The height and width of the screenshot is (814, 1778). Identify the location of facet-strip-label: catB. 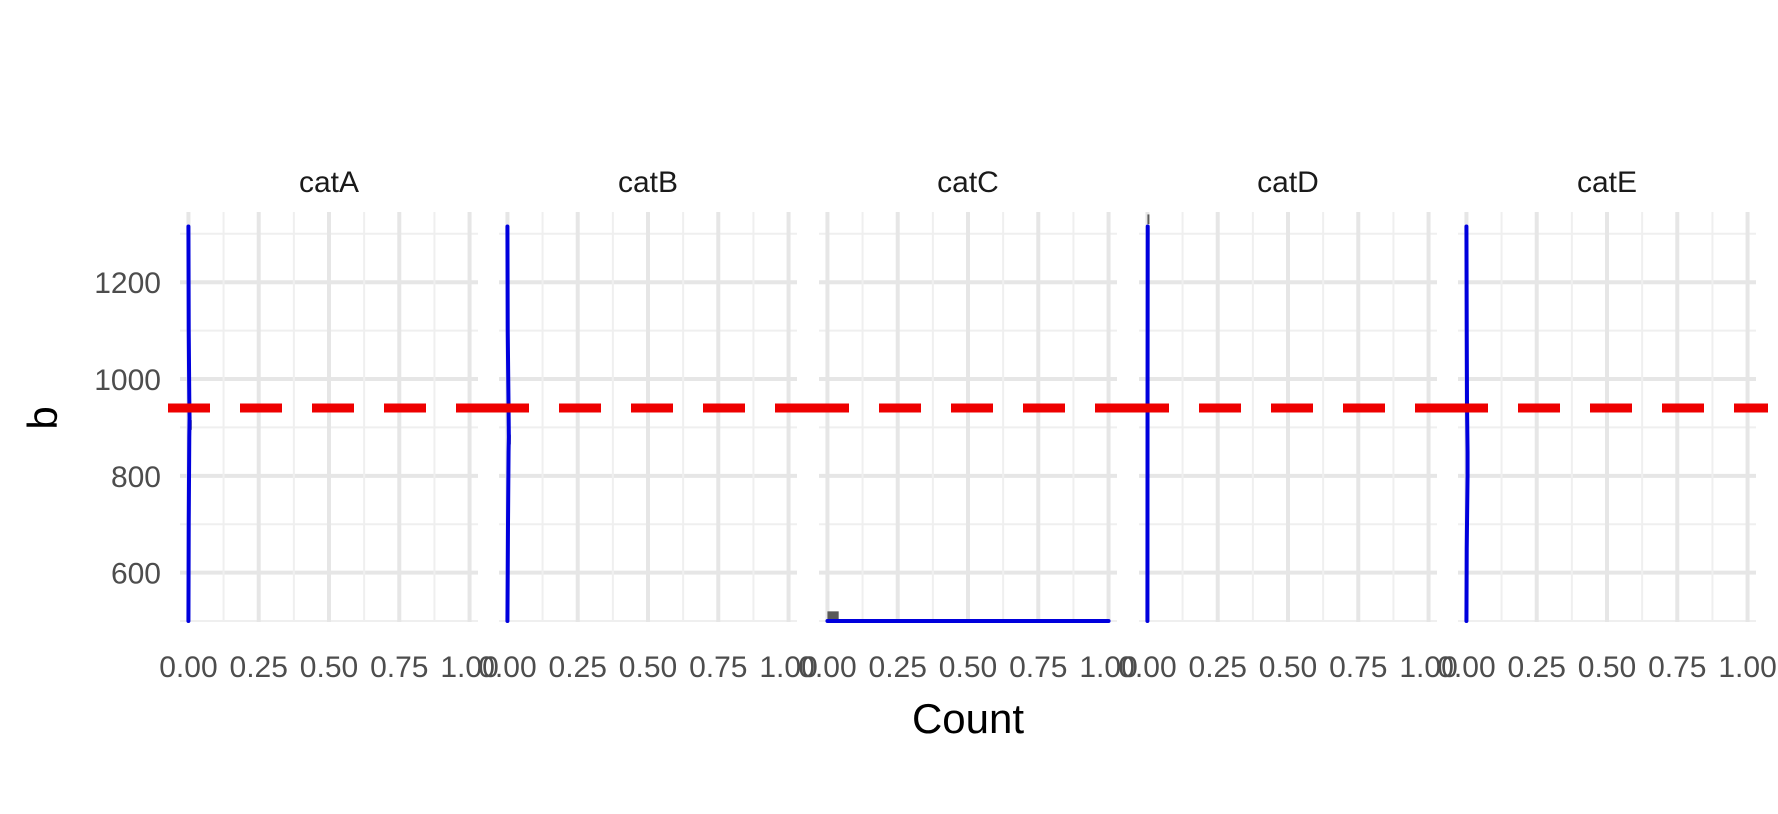
(648, 182).